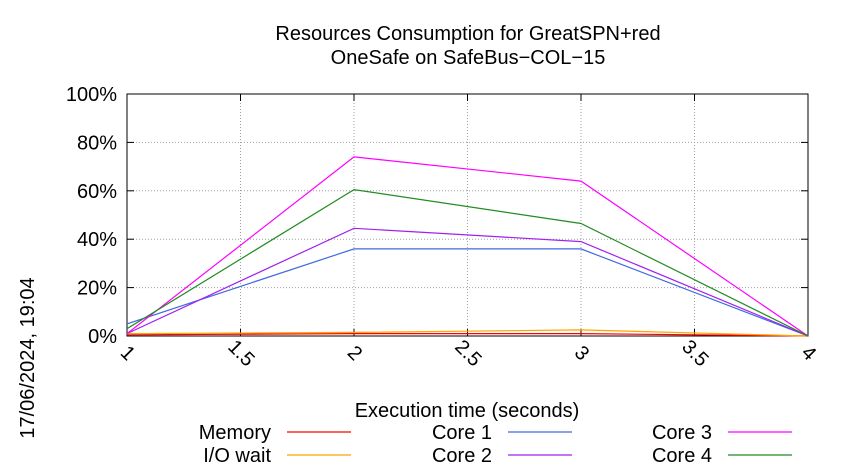 This screenshot has width=850, height=475. What do you see at coordinates (462, 433) in the screenshot?
I see `legend-label-core-1: Core 1` at bounding box center [462, 433].